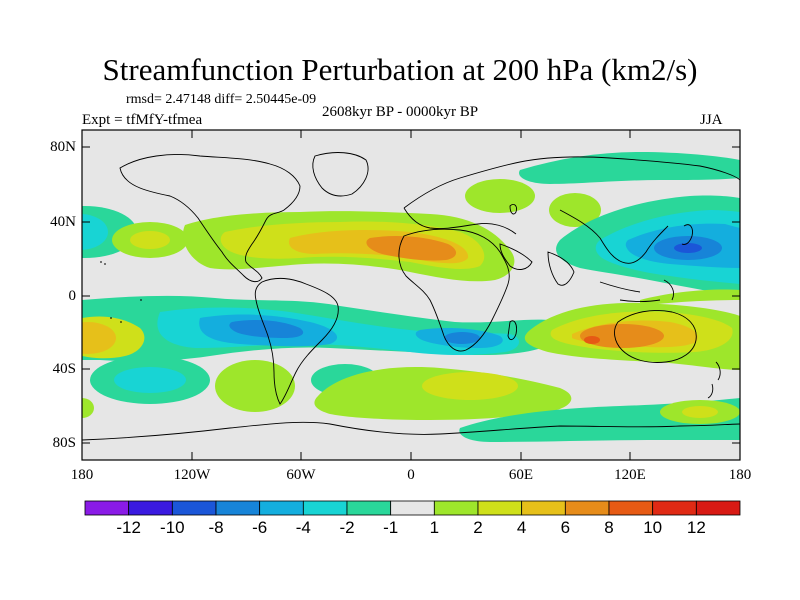 The image size is (800, 600). What do you see at coordinates (303, 527) in the screenshot?
I see `colorbar-tick-label: -4` at bounding box center [303, 527].